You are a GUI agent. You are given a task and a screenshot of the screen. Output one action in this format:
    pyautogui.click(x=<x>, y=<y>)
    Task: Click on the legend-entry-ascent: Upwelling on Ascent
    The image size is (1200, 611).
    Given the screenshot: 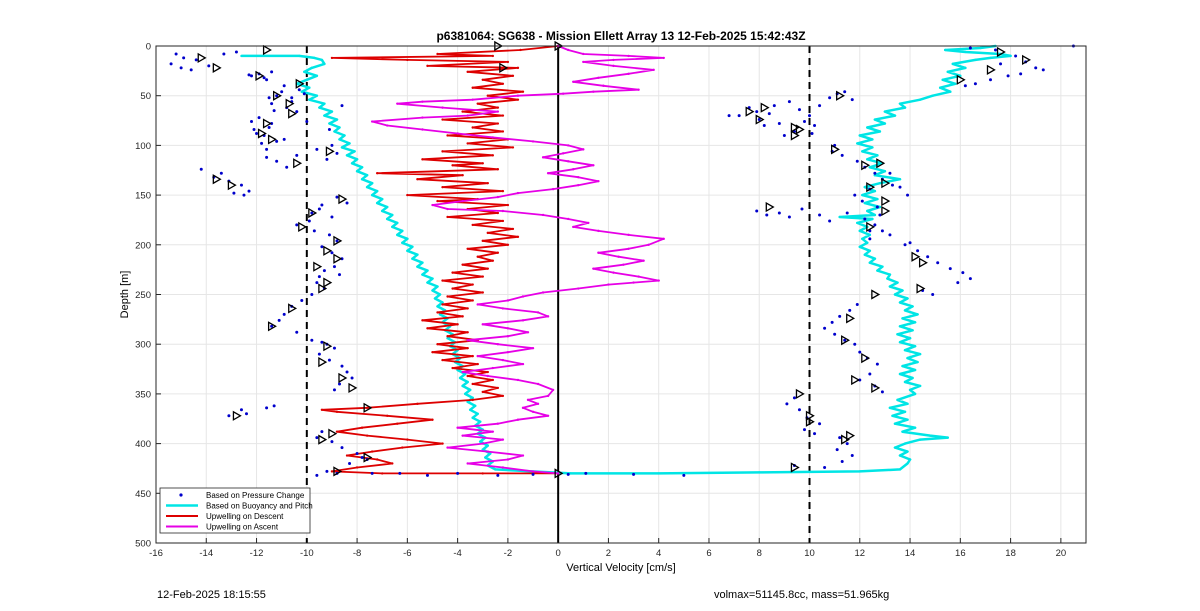 What is the action you would take?
    pyautogui.click(x=222, y=527)
    